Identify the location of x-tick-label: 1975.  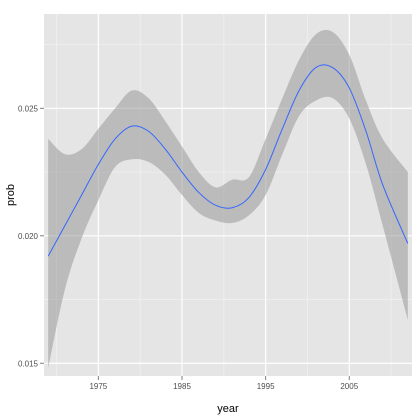
(98, 386).